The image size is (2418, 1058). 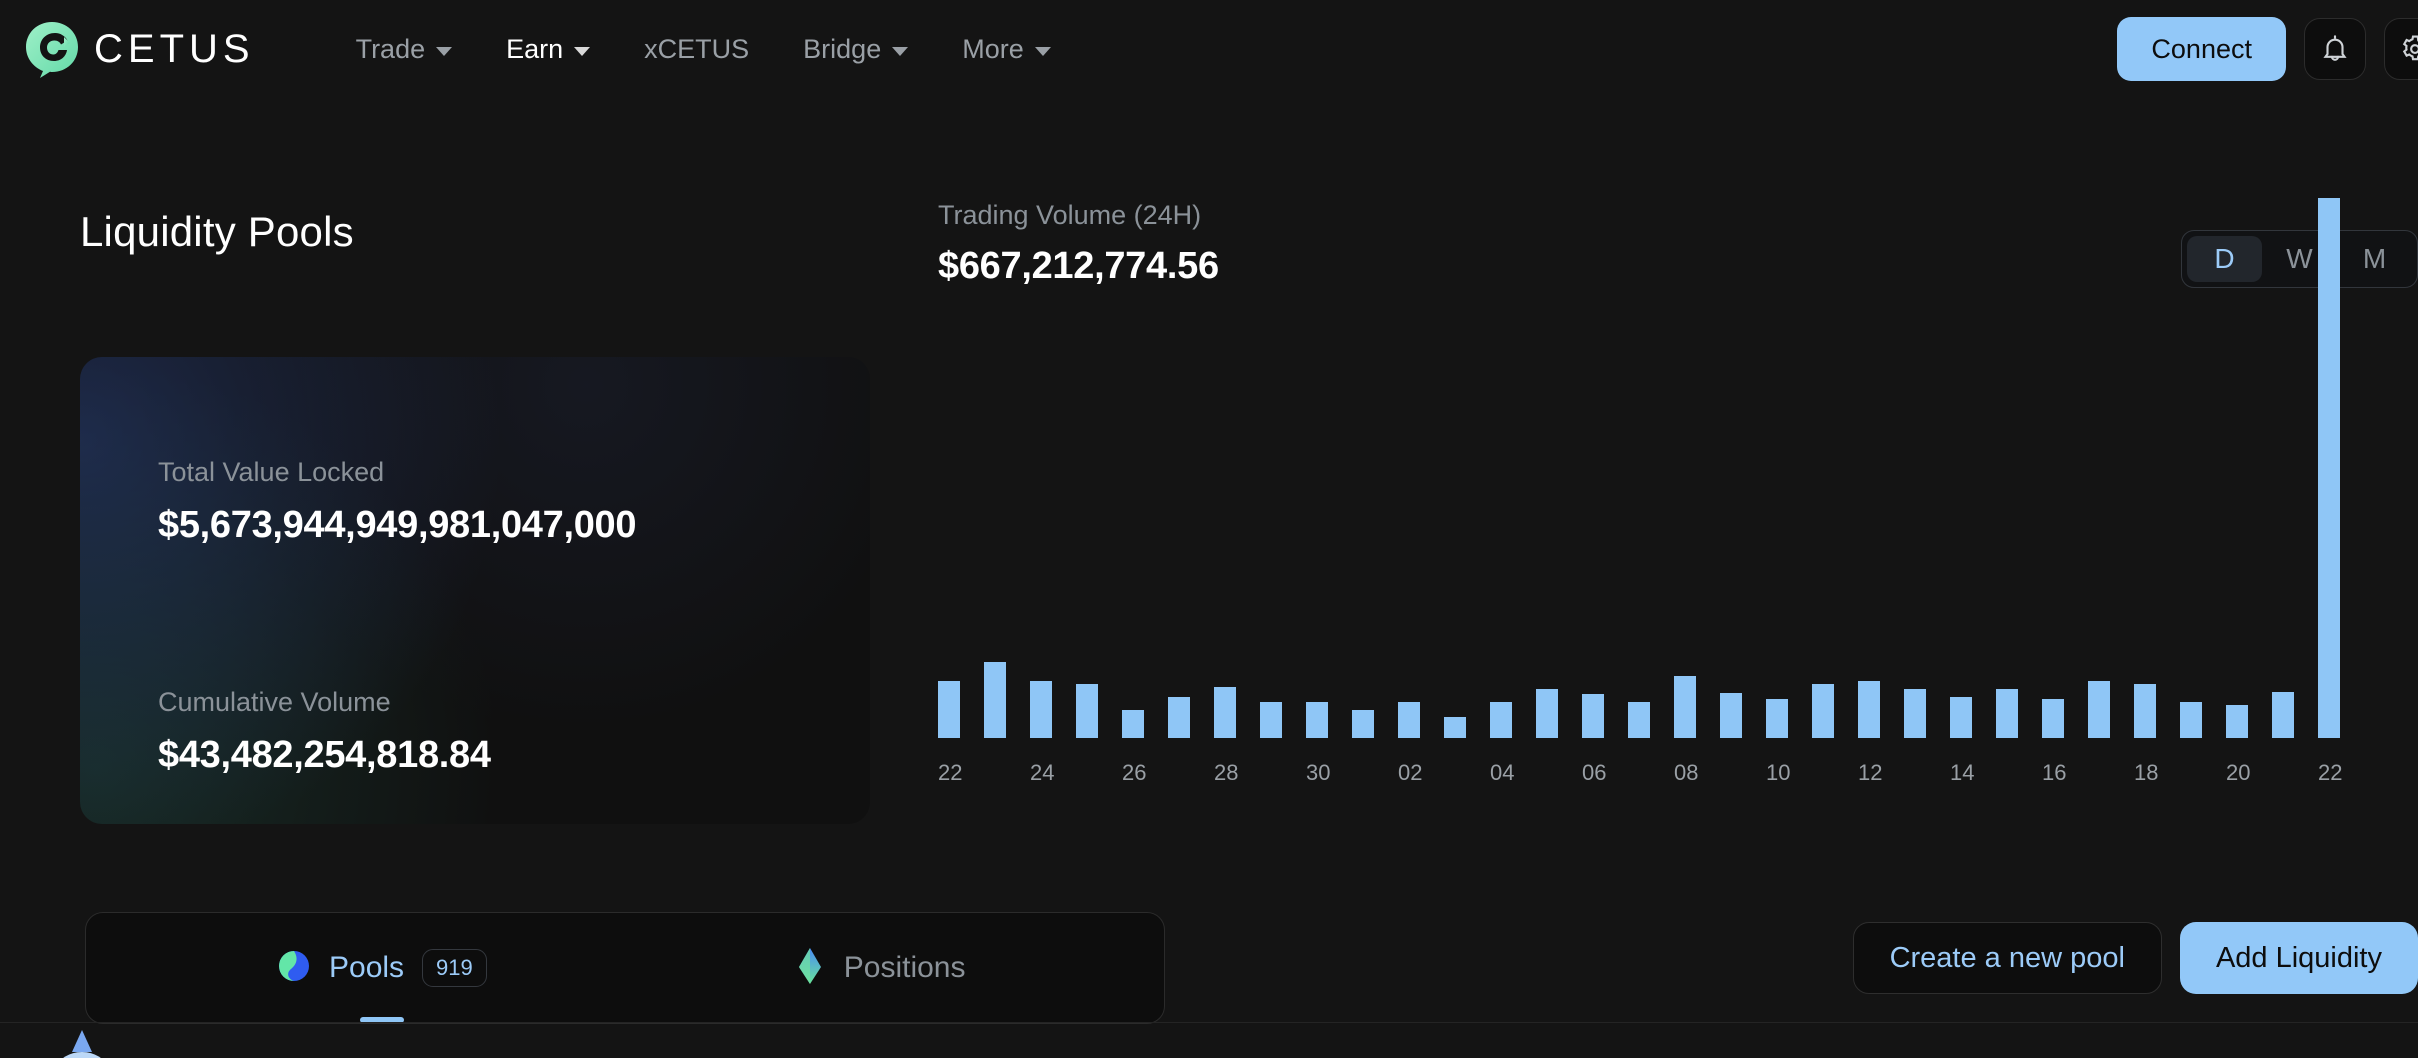 I want to click on chart-x-tick: 02, so click(x=1410, y=772).